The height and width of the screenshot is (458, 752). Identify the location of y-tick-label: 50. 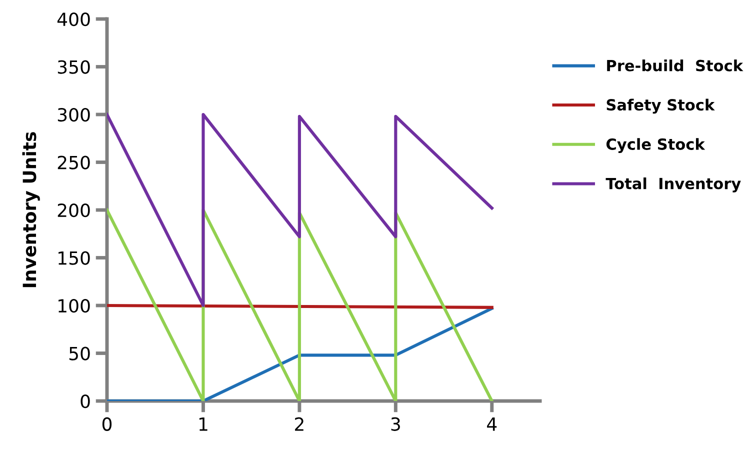
(79, 353).